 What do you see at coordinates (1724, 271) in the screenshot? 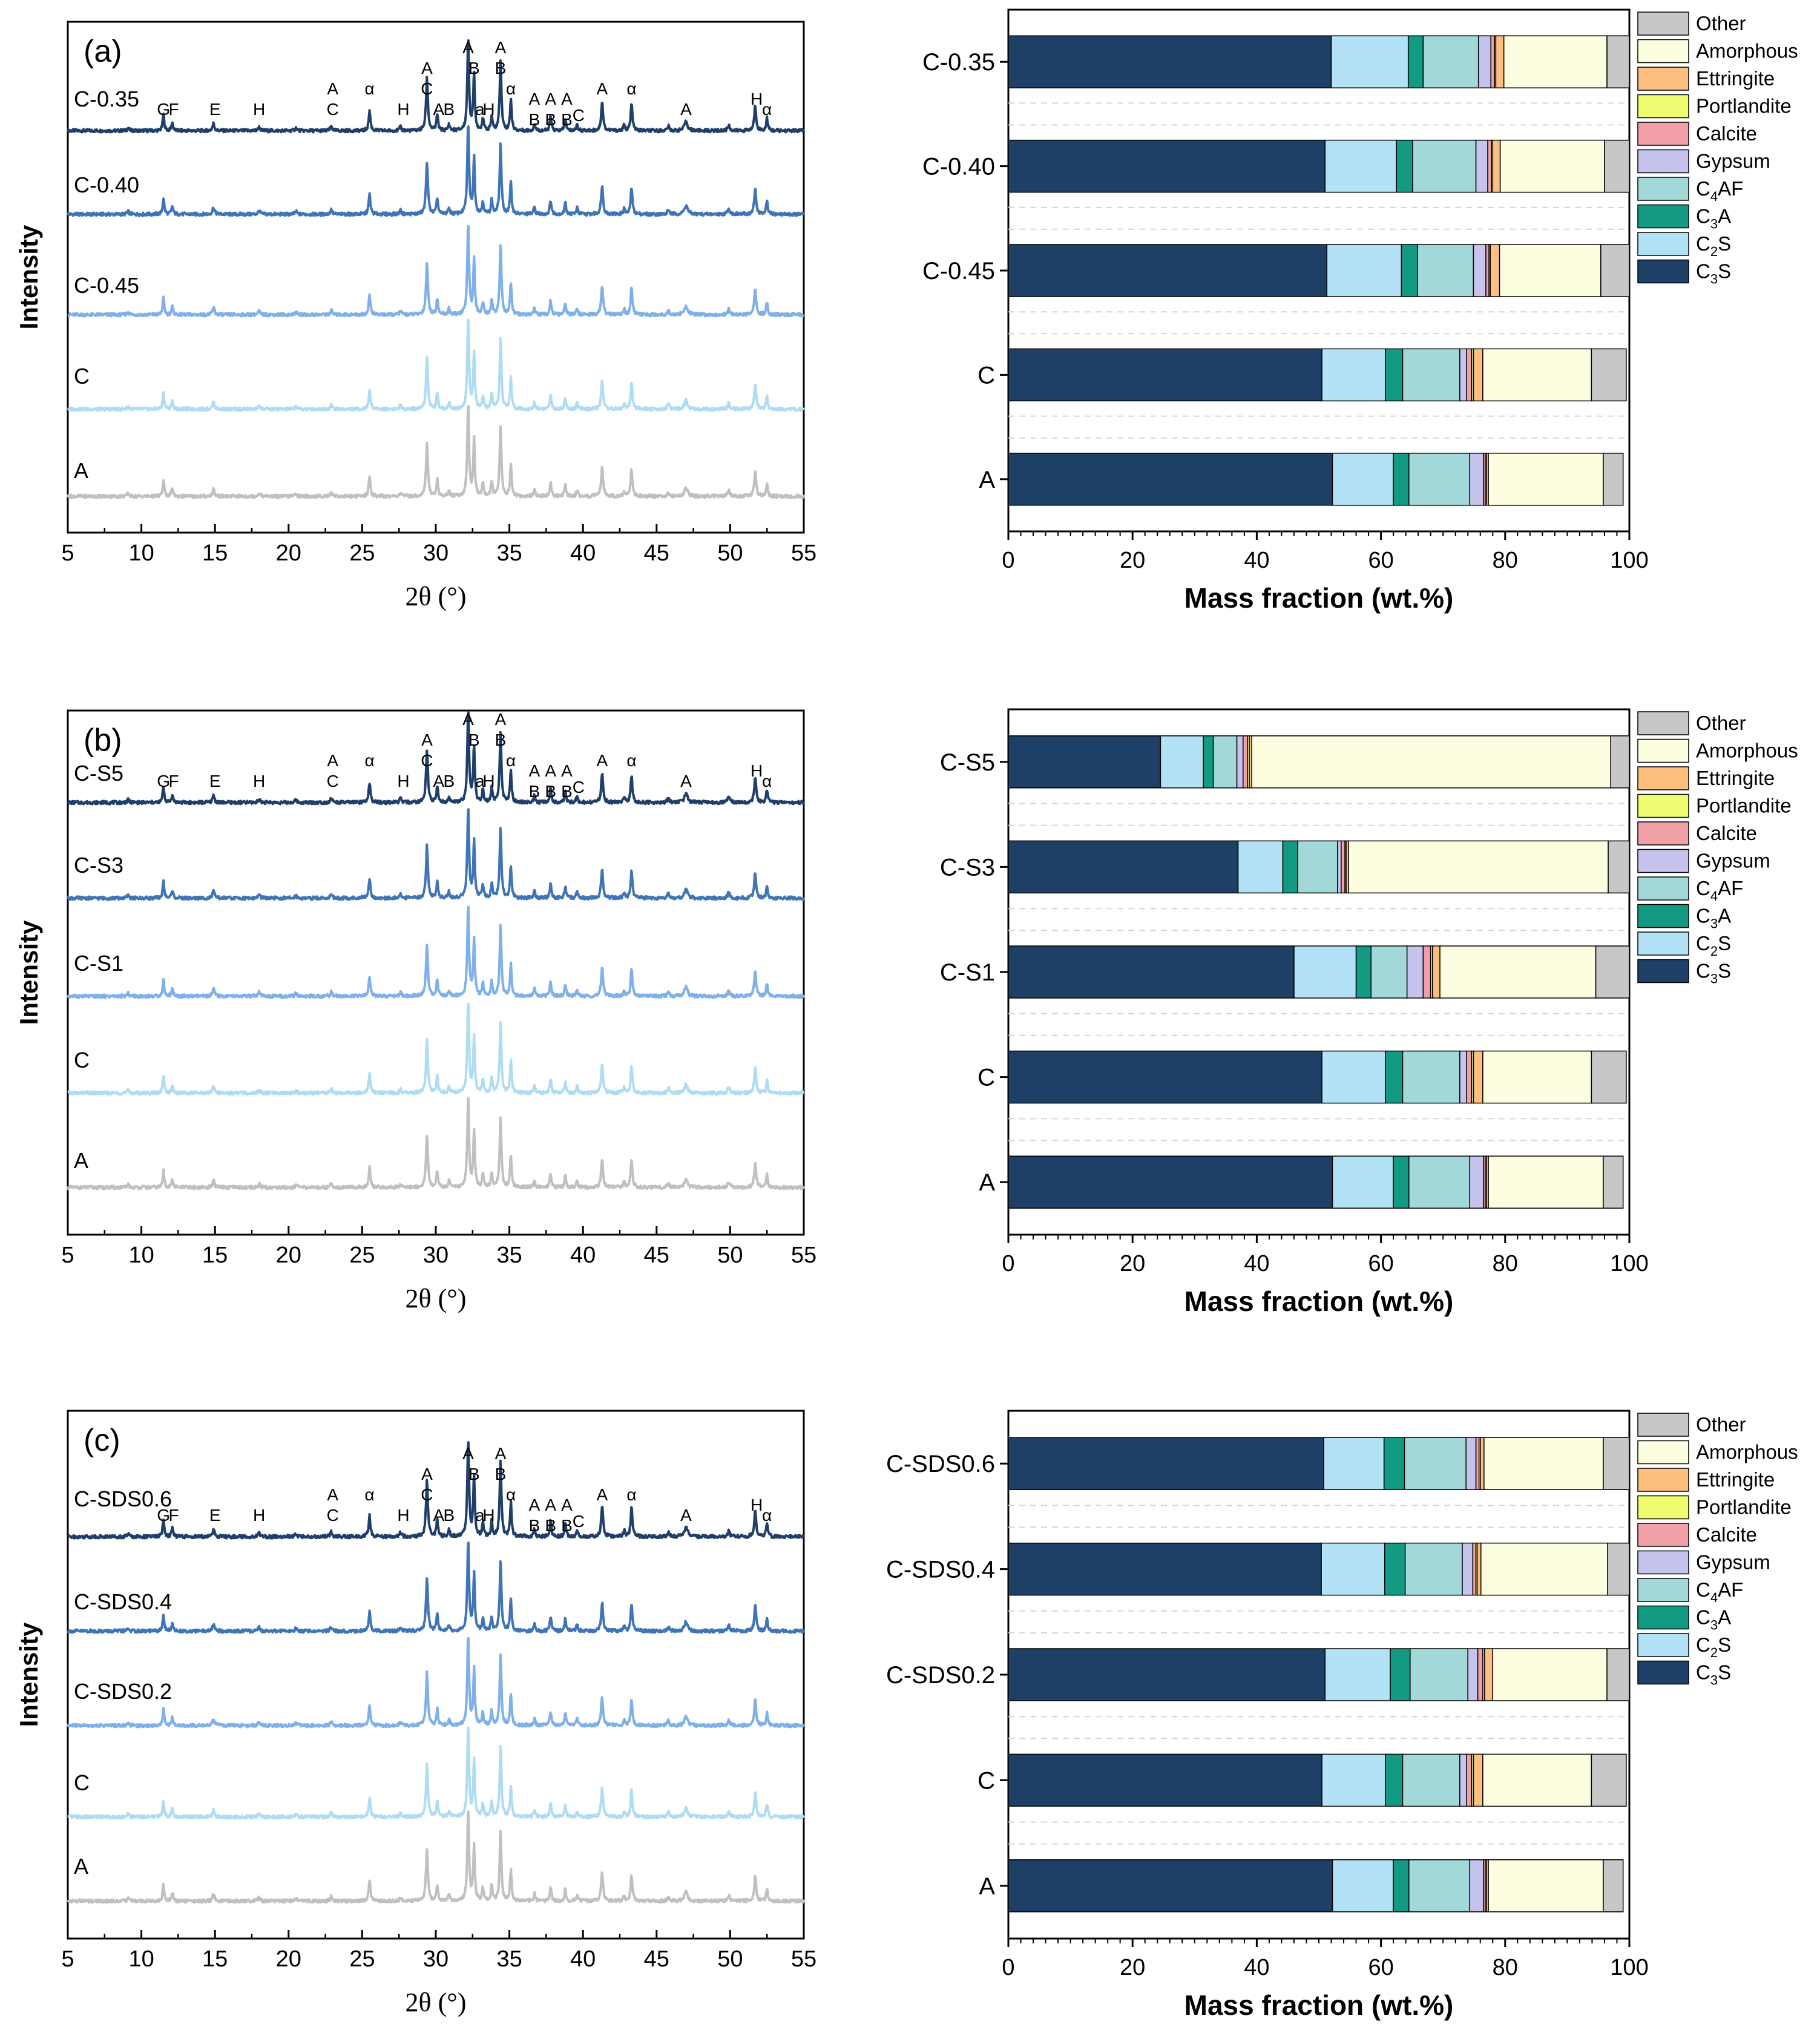
I see `legend-label-suffix: S` at bounding box center [1724, 271].